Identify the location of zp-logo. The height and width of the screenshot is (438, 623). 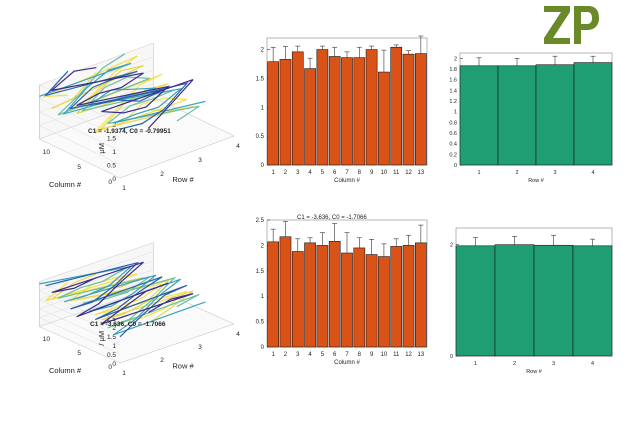
(571, 25).